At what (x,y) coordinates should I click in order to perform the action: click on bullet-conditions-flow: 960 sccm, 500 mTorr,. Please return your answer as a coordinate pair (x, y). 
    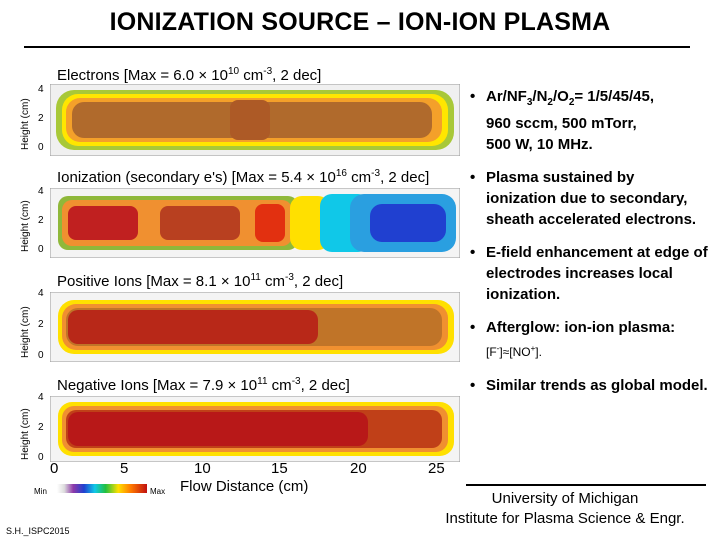
    Looking at the image, I should click on (561, 123).